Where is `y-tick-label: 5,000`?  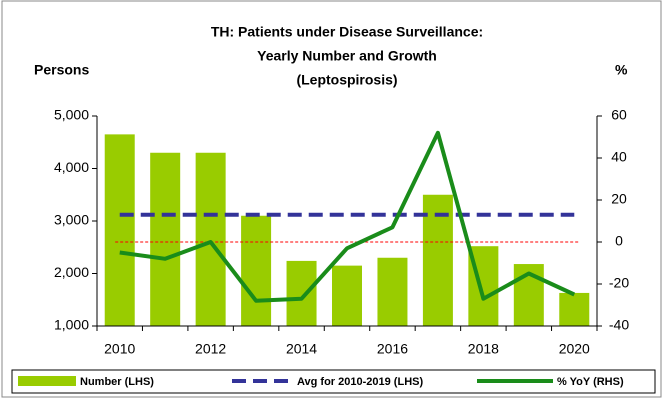 y-tick-label: 5,000 is located at coordinates (71, 115).